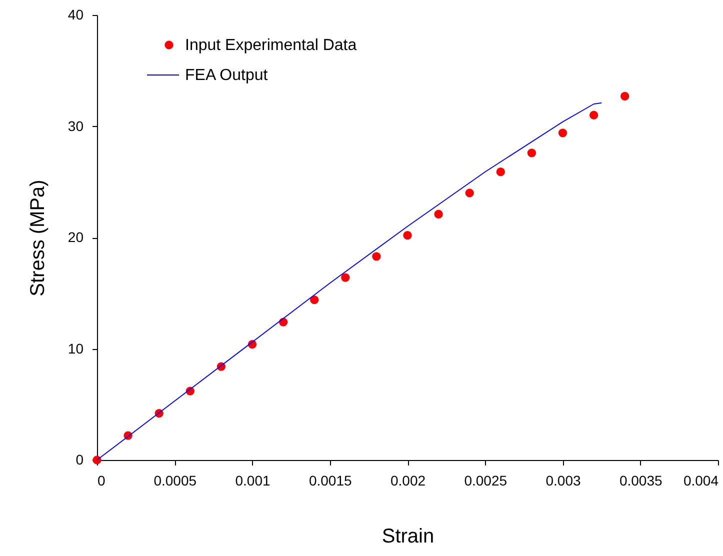  What do you see at coordinates (76, 237) in the screenshot?
I see `y-tick-label: 20` at bounding box center [76, 237].